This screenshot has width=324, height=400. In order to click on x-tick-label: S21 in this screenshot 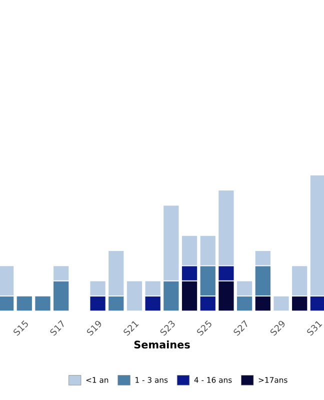, I will do `click(130, 328)`.